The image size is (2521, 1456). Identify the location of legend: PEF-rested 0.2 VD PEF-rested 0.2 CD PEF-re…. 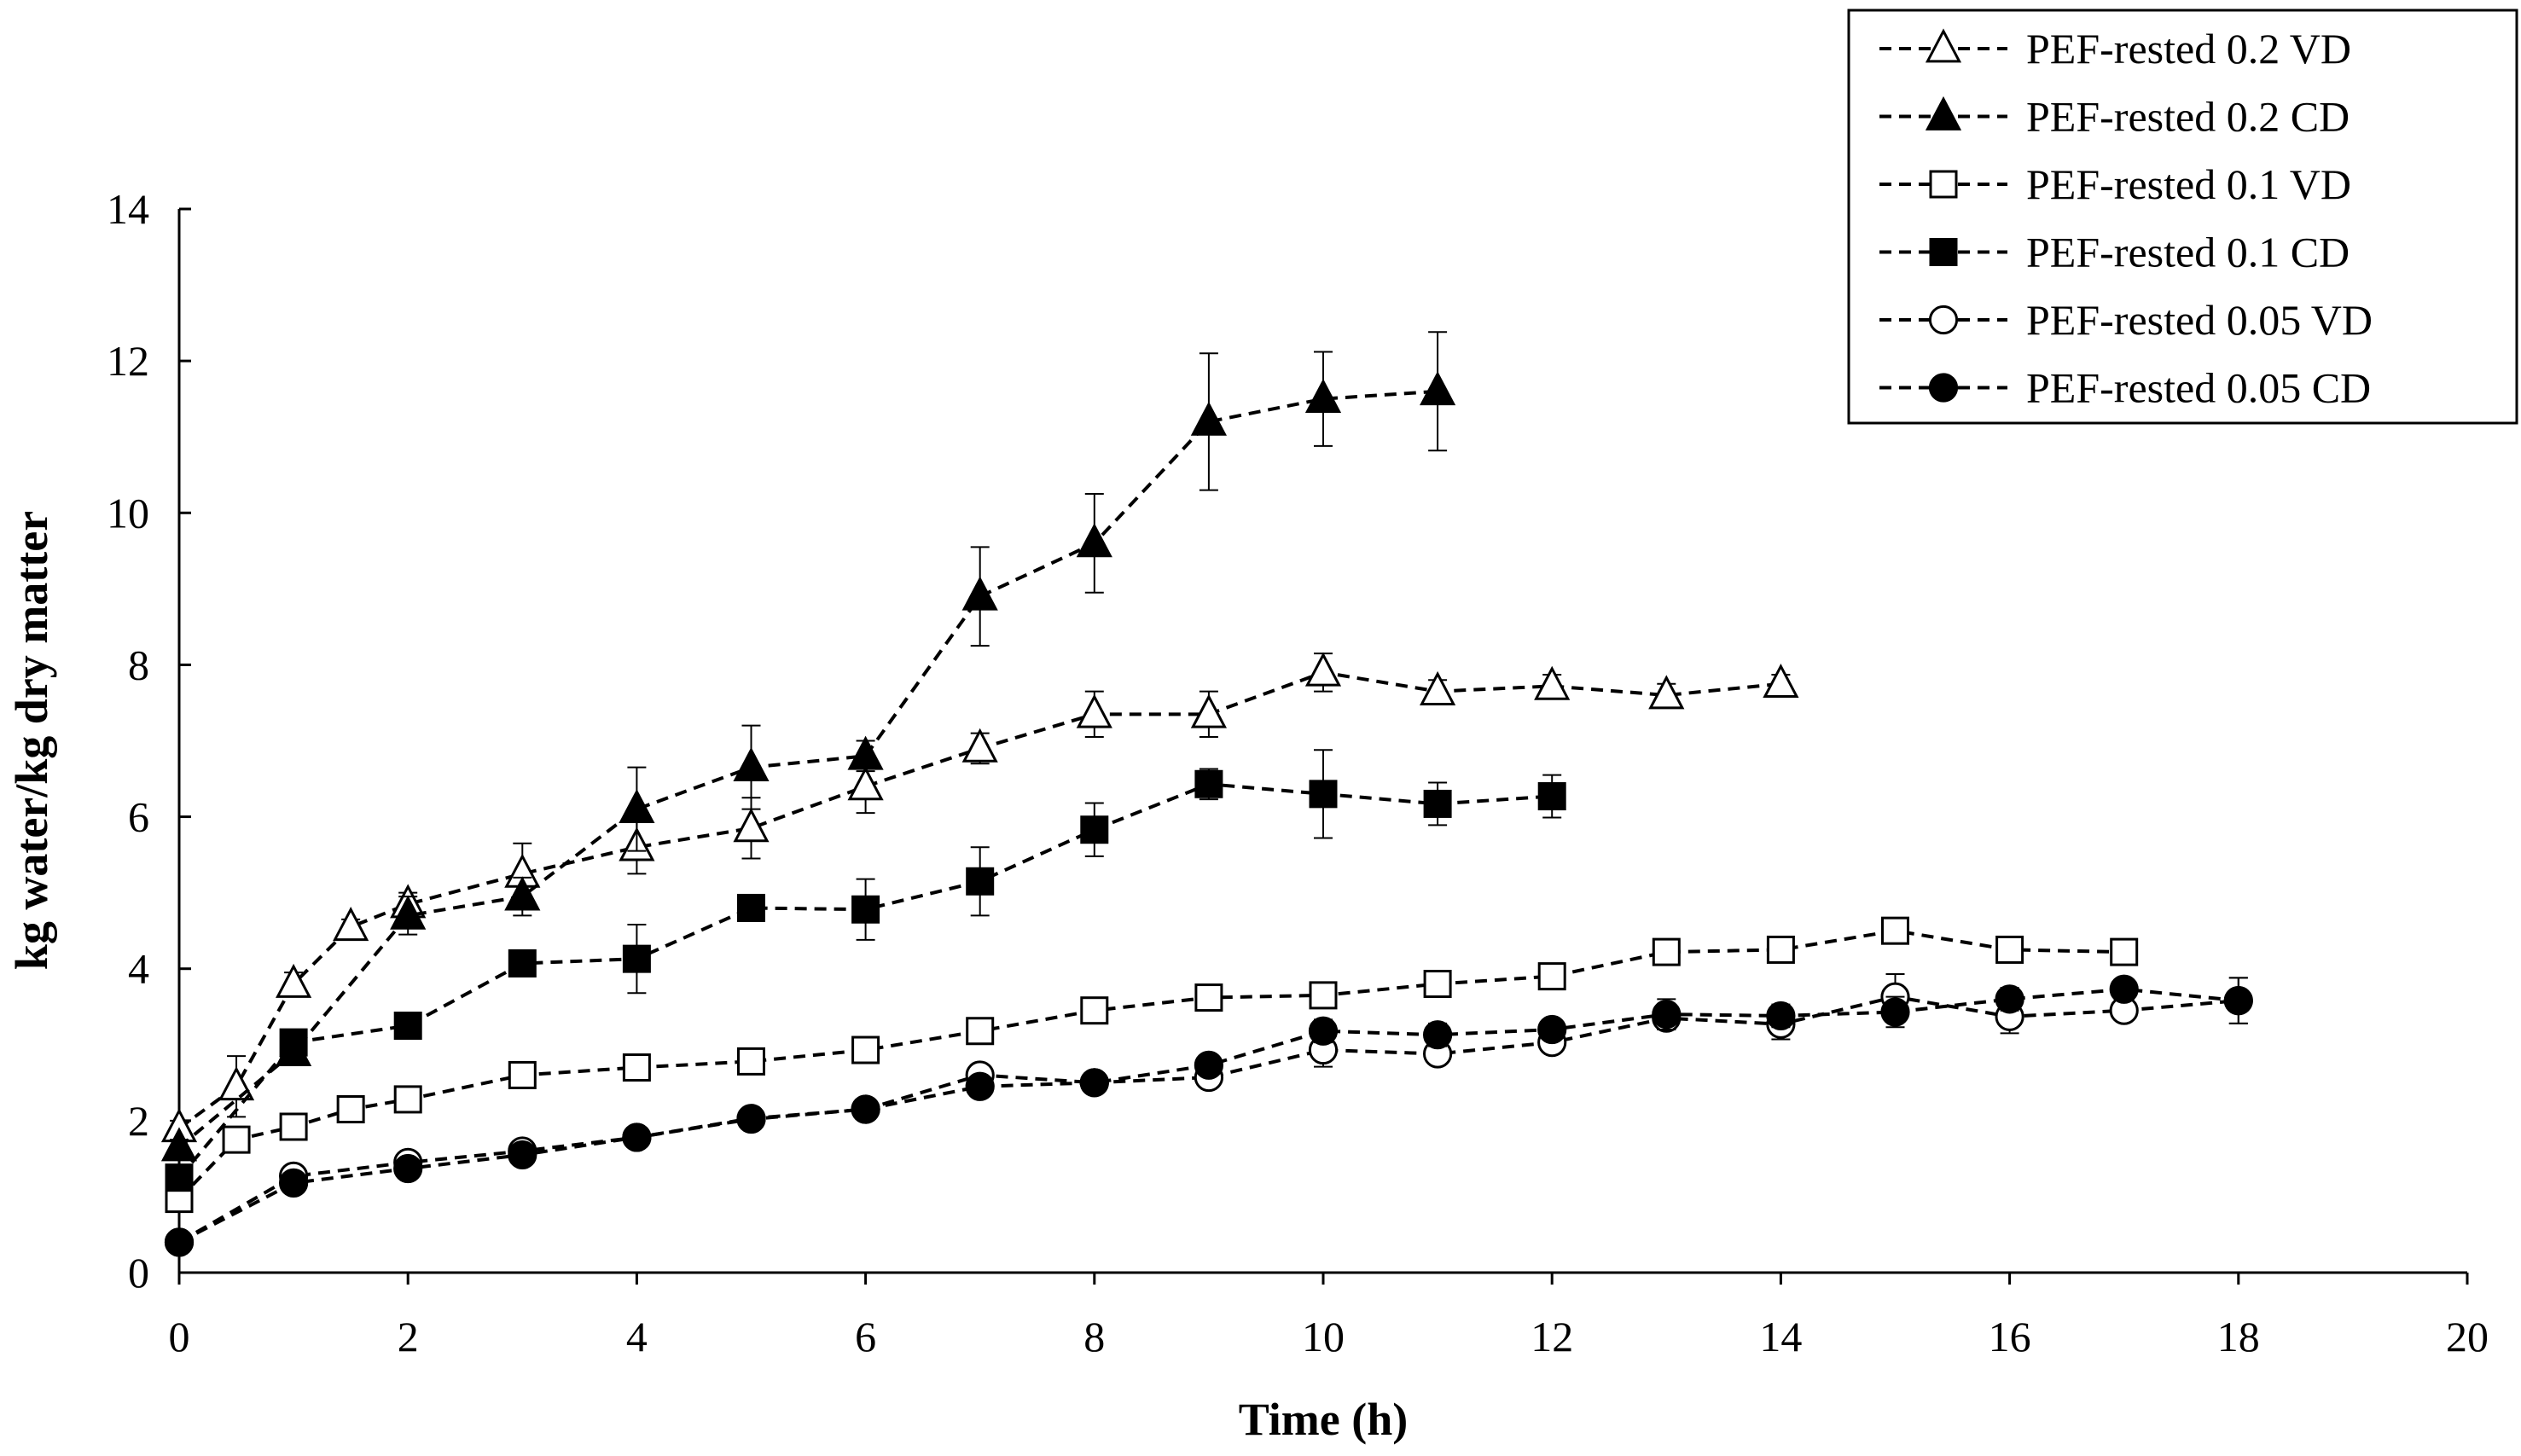
(2182, 217).